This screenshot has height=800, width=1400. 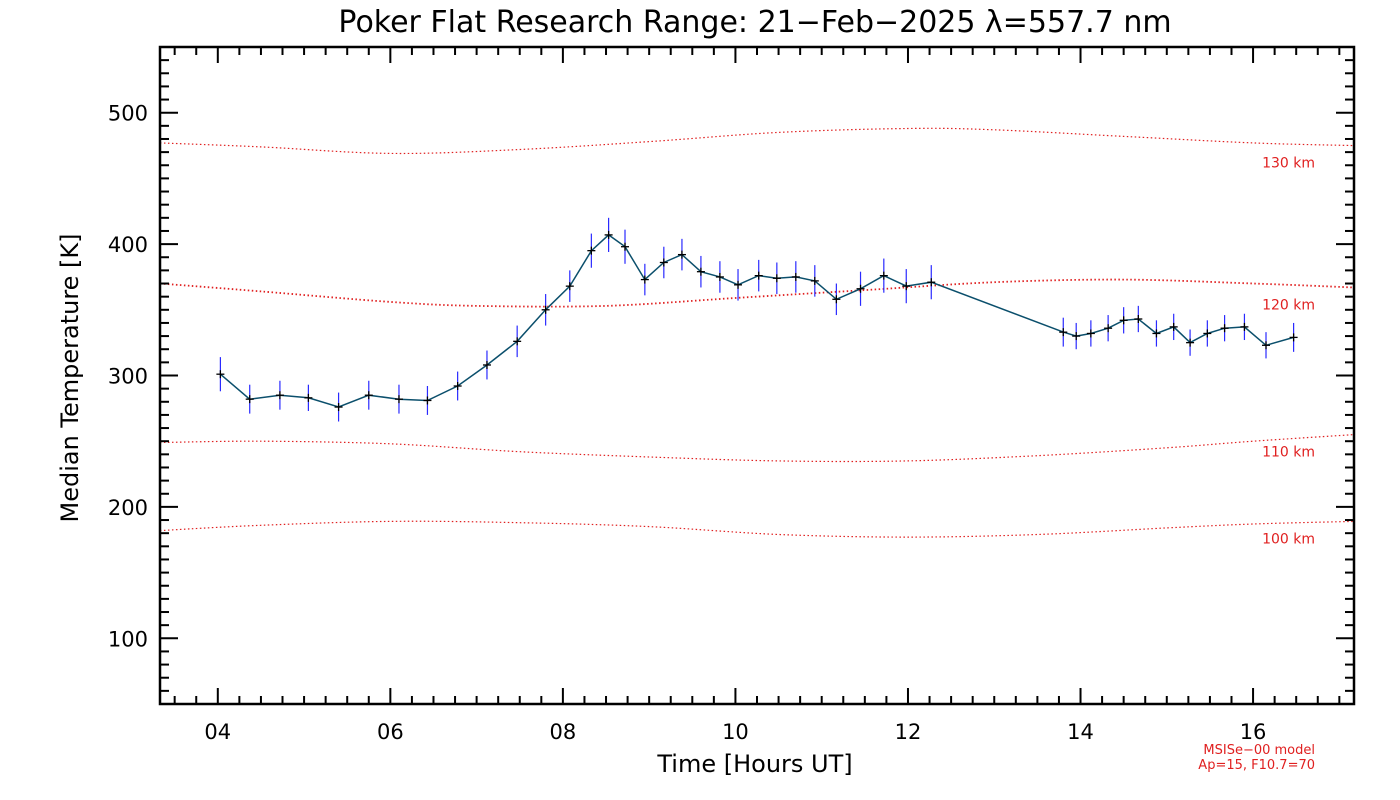 What do you see at coordinates (1253, 732) in the screenshot?
I see `x-tick-label: 16` at bounding box center [1253, 732].